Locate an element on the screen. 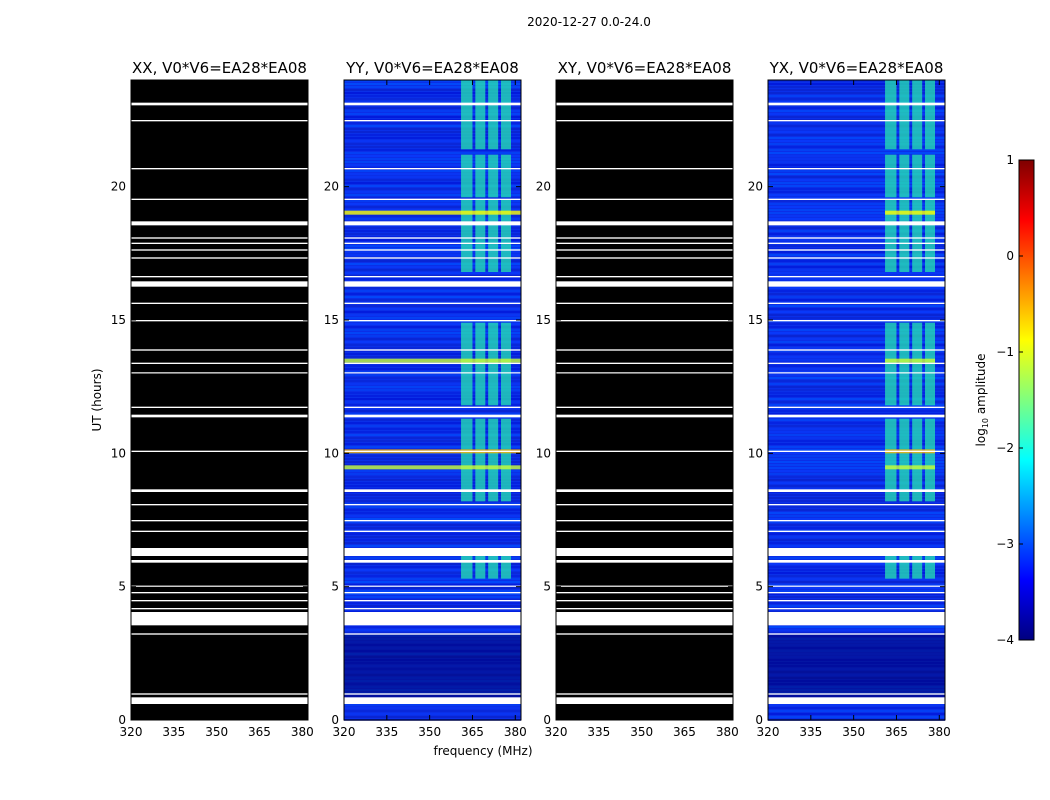  panel-title: YY, V0*V6=EA28*EA08 is located at coordinates (432, 68).